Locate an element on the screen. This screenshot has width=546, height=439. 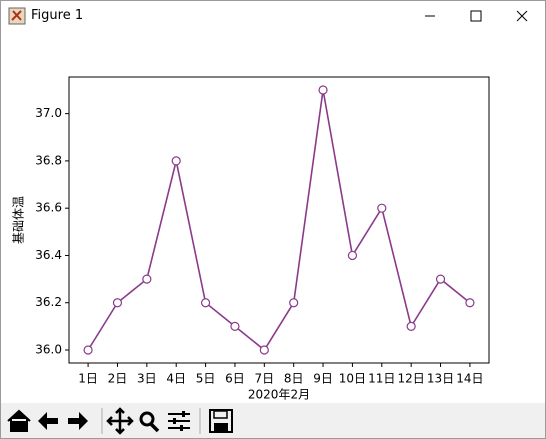
x-tick-label: 8日 is located at coordinates (294, 379).